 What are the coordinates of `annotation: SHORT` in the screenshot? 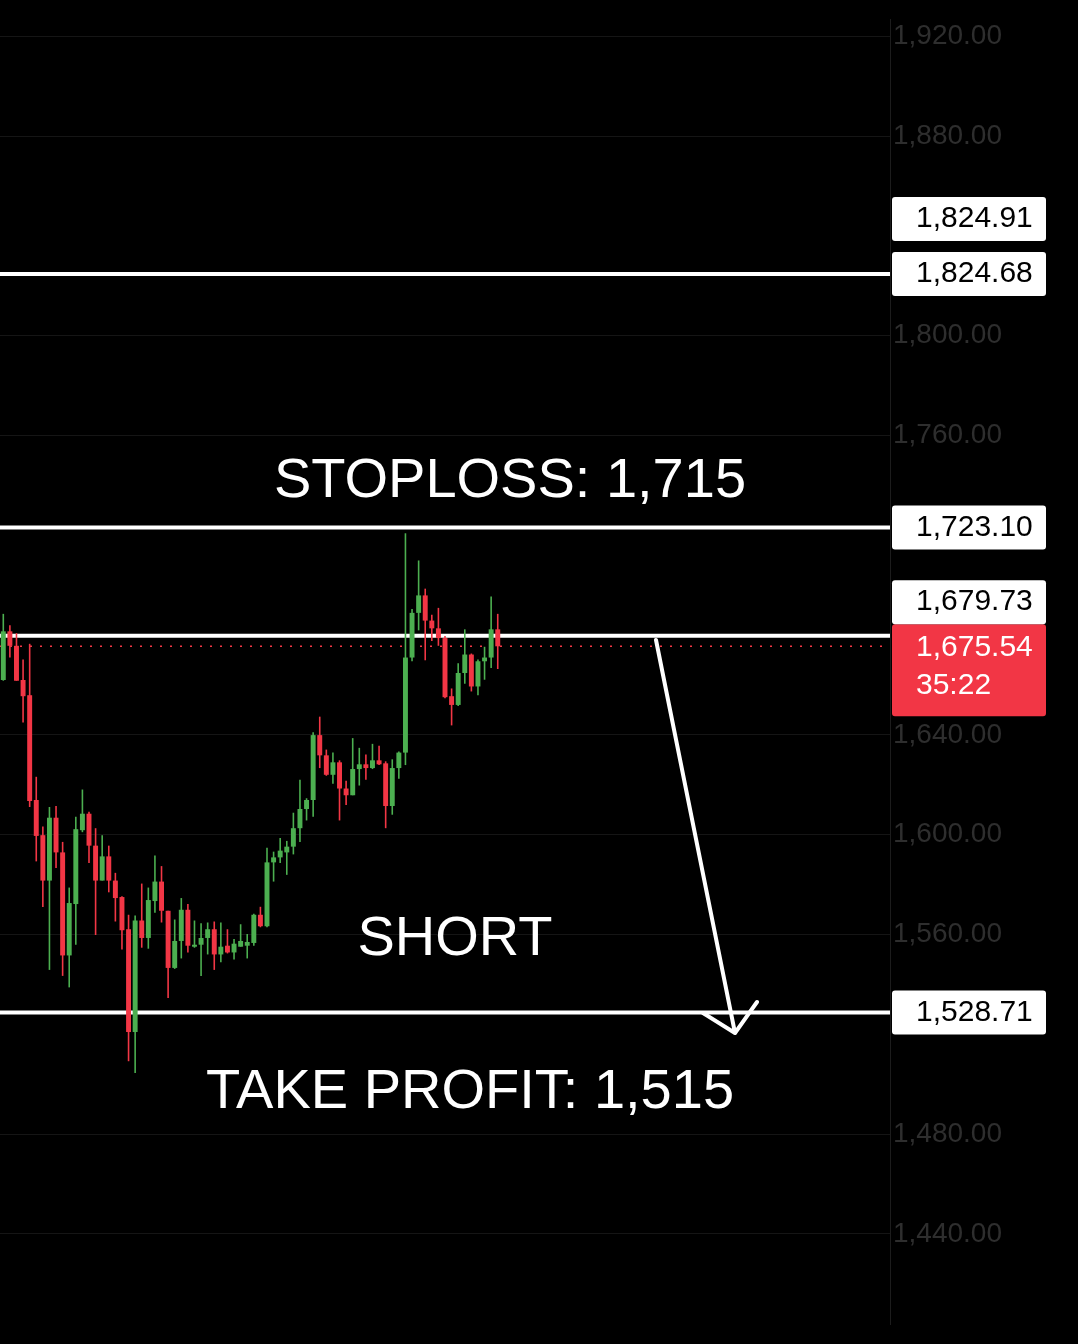 It's located at (455, 936).